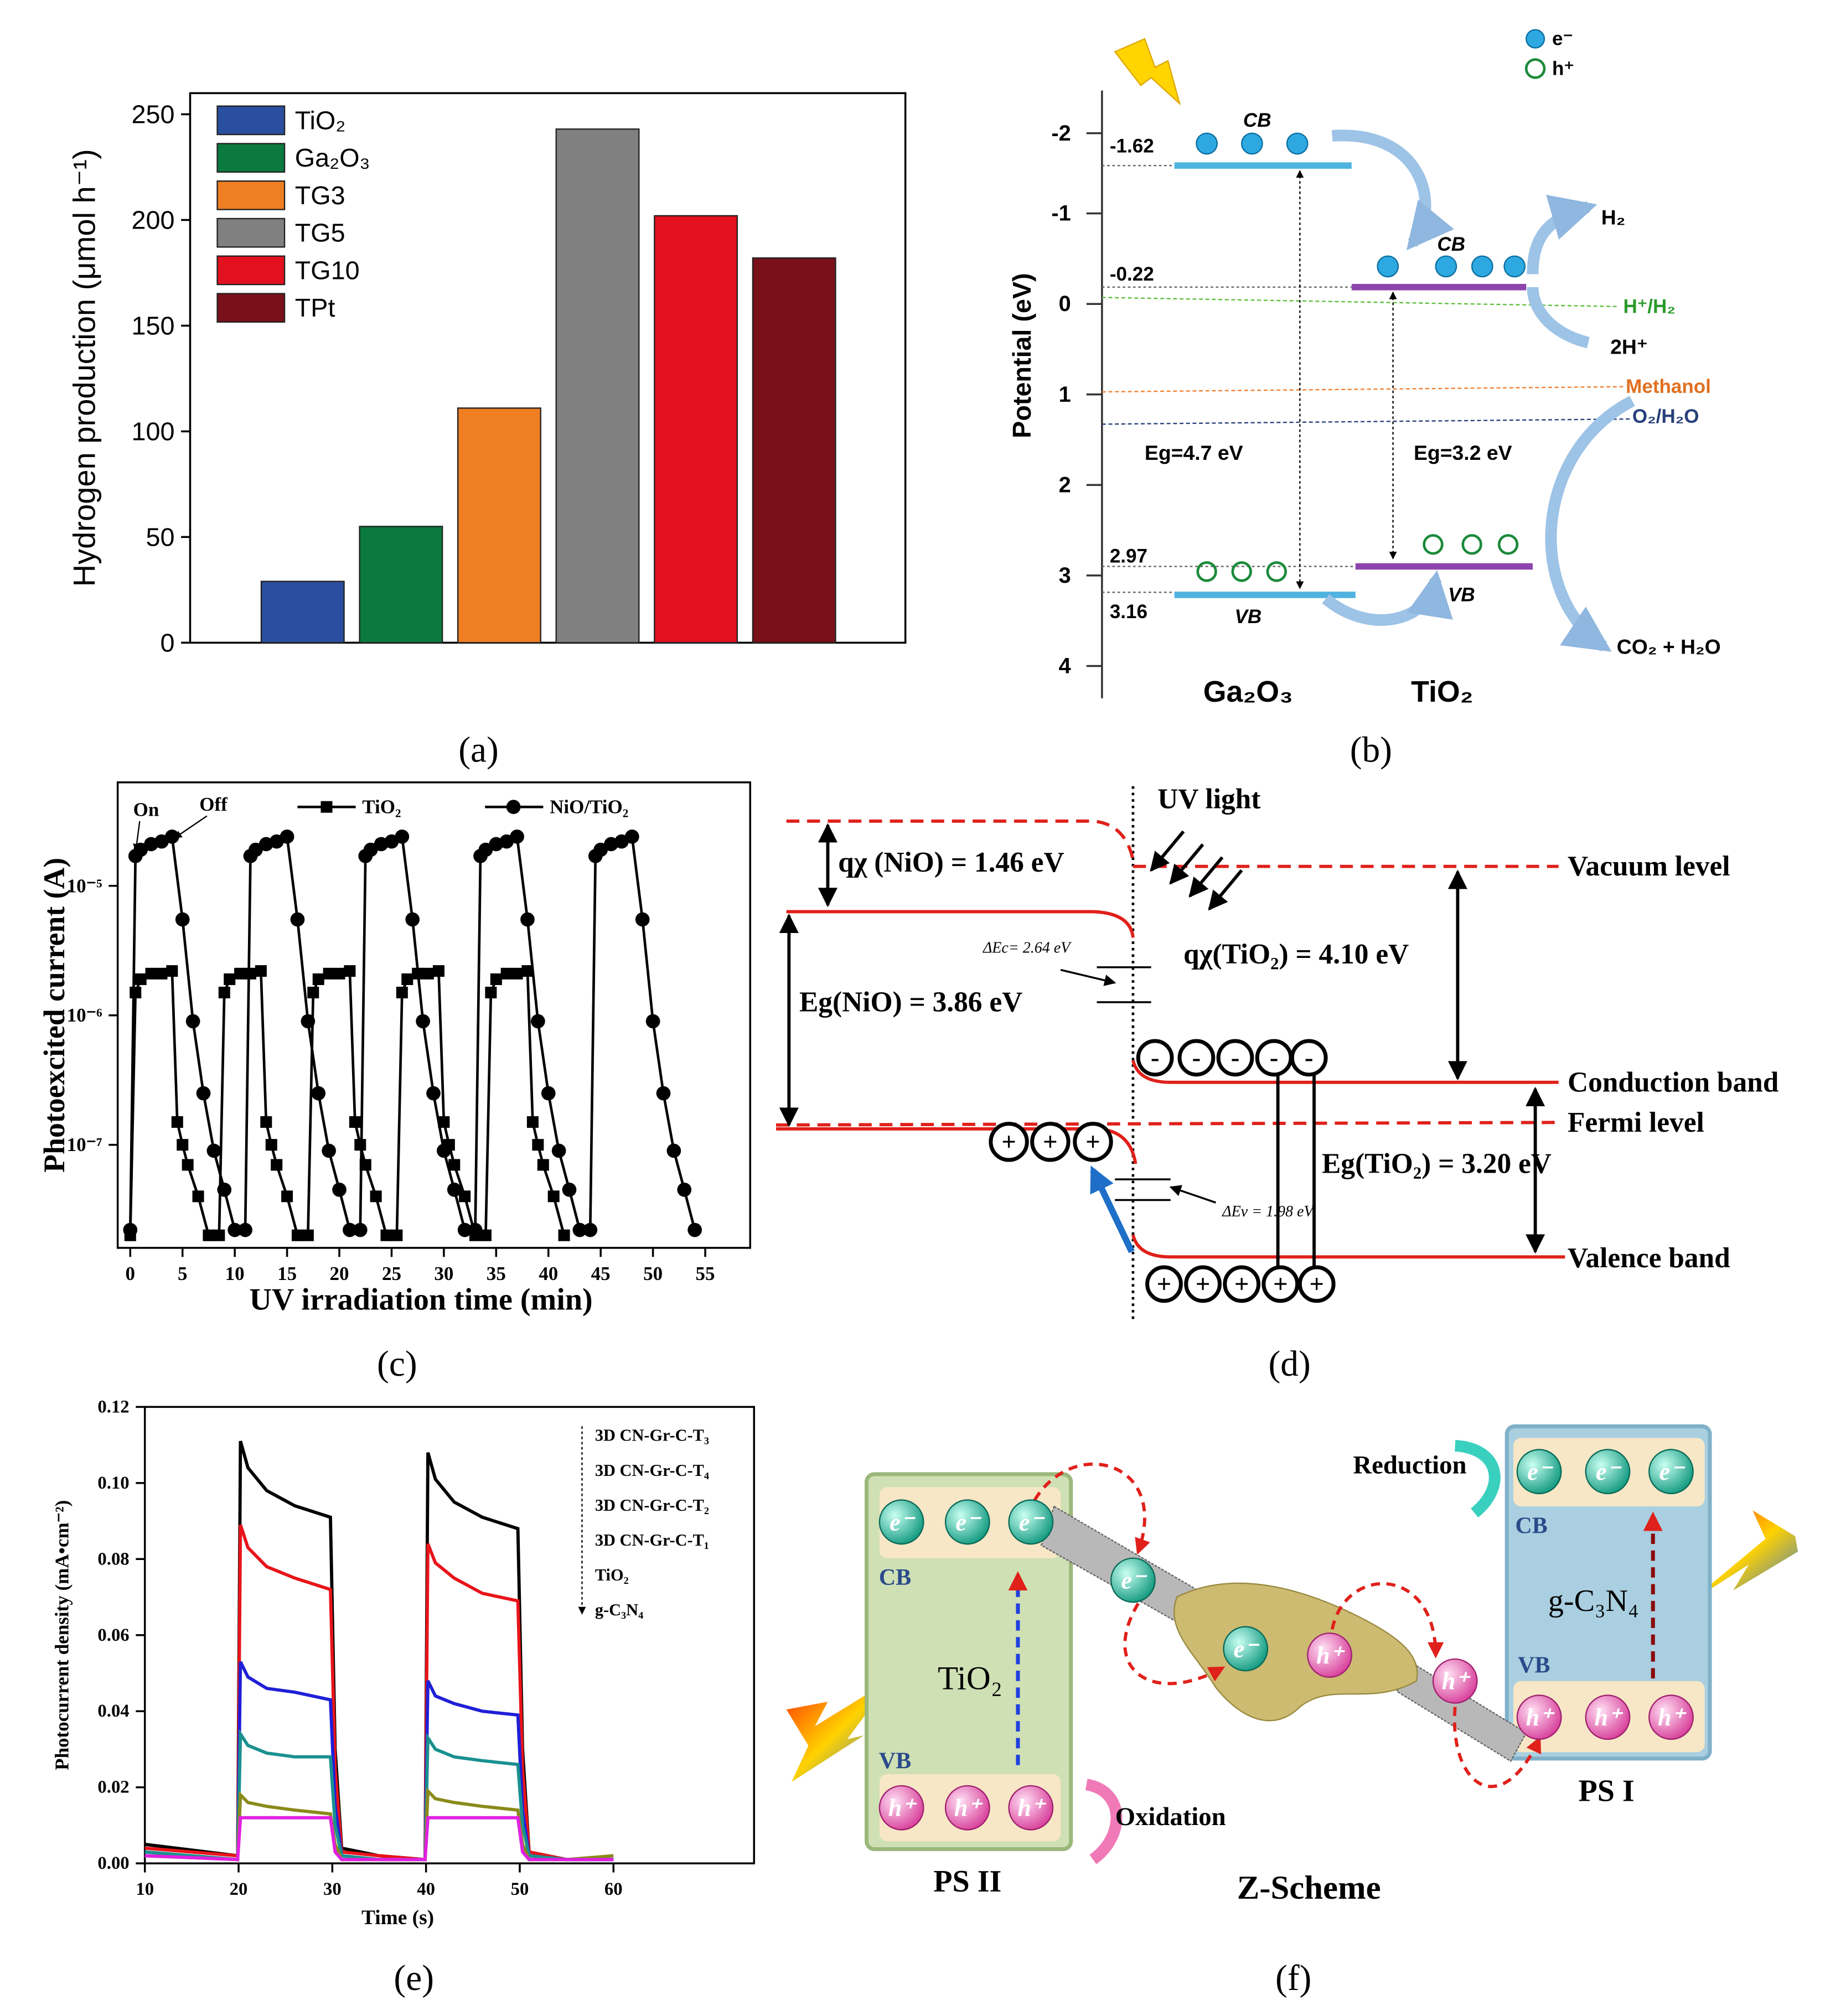 The width and height of the screenshot is (1825, 2016). Describe the element at coordinates (1463, 452) in the screenshot. I see `gap-label: Eg=3.2 eV` at that location.